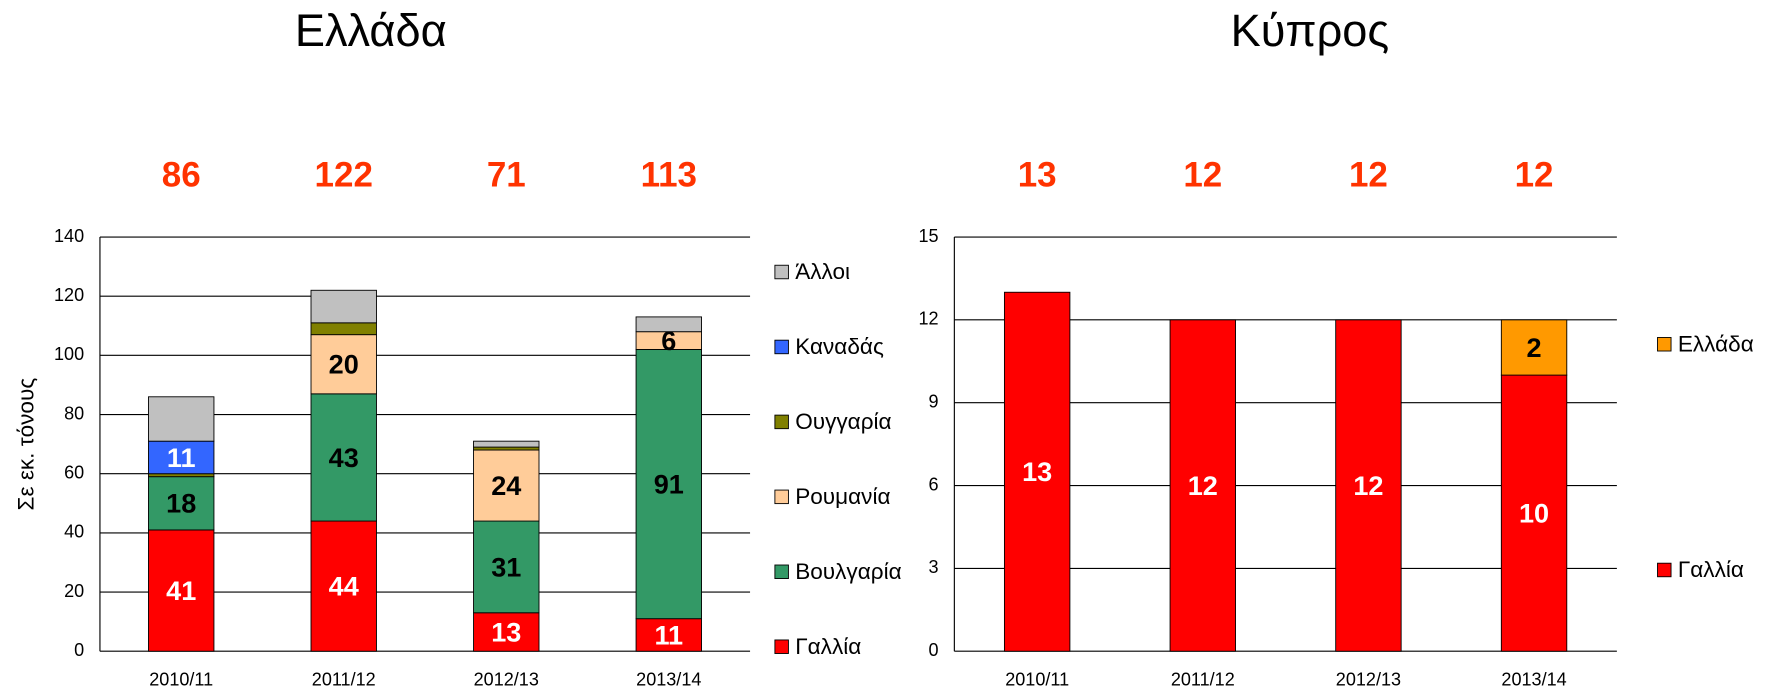 This screenshot has width=1771, height=693. I want to click on data-label: 2, so click(1534, 347).